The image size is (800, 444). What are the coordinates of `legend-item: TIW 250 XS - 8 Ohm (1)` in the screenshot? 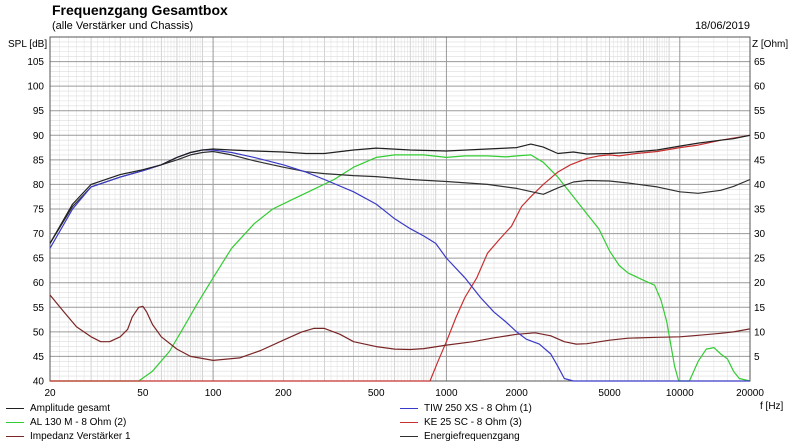 It's located at (466, 408).